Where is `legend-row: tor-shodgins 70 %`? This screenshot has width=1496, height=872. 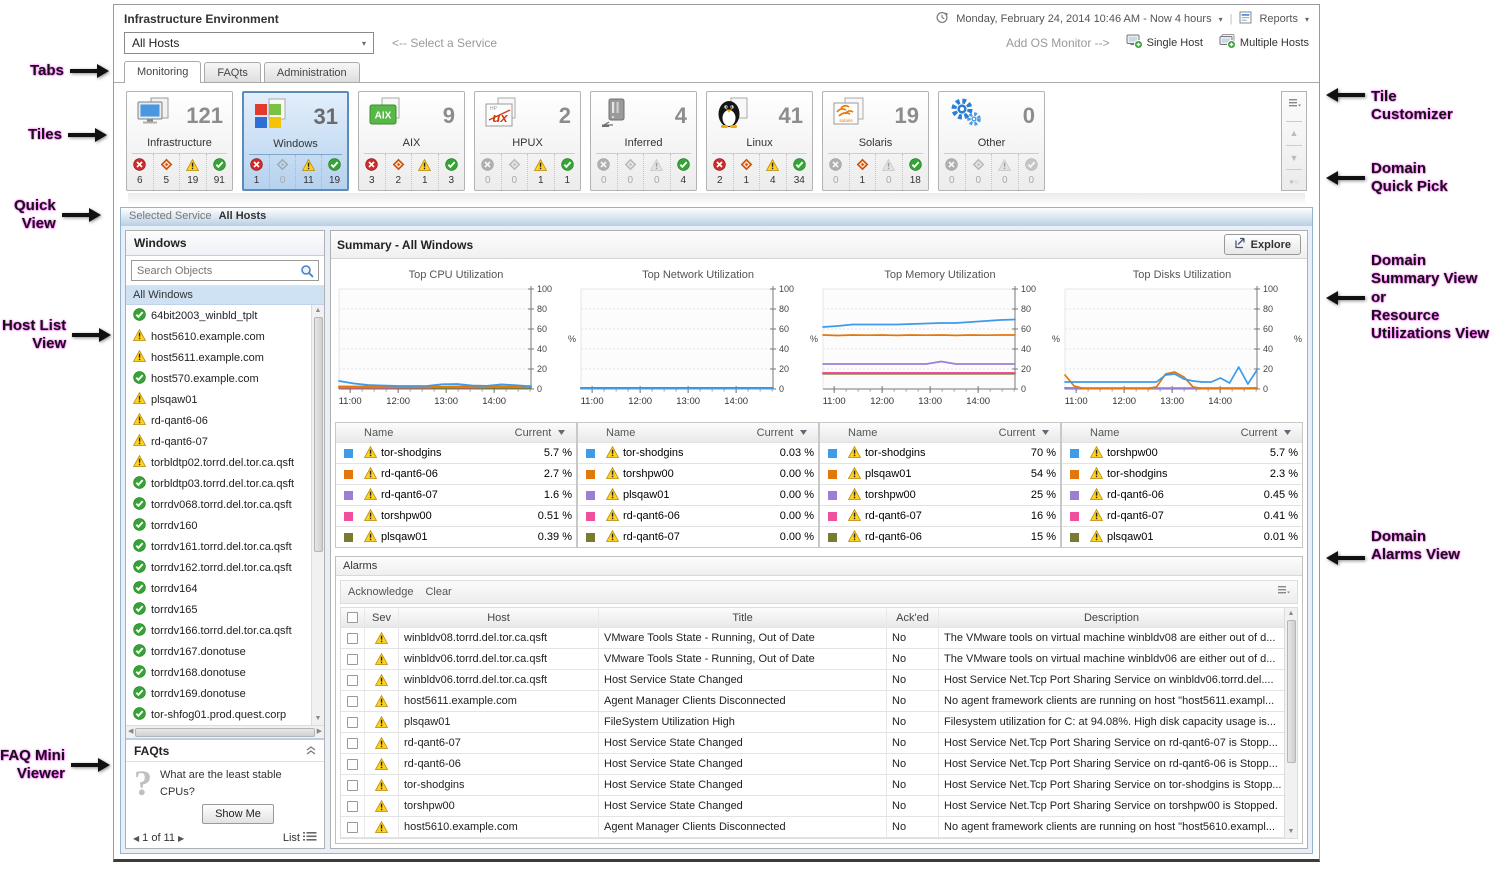
legend-row: tor-shodgins 70 % is located at coordinates (940, 452).